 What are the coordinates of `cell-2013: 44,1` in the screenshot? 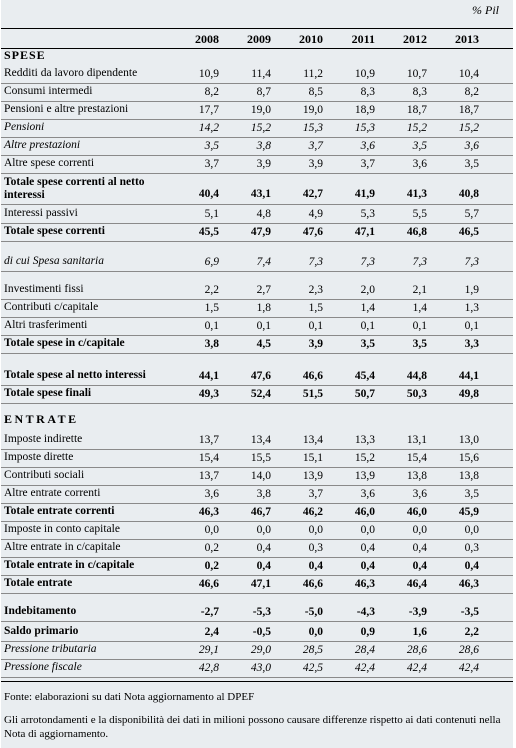 It's located at (468, 376).